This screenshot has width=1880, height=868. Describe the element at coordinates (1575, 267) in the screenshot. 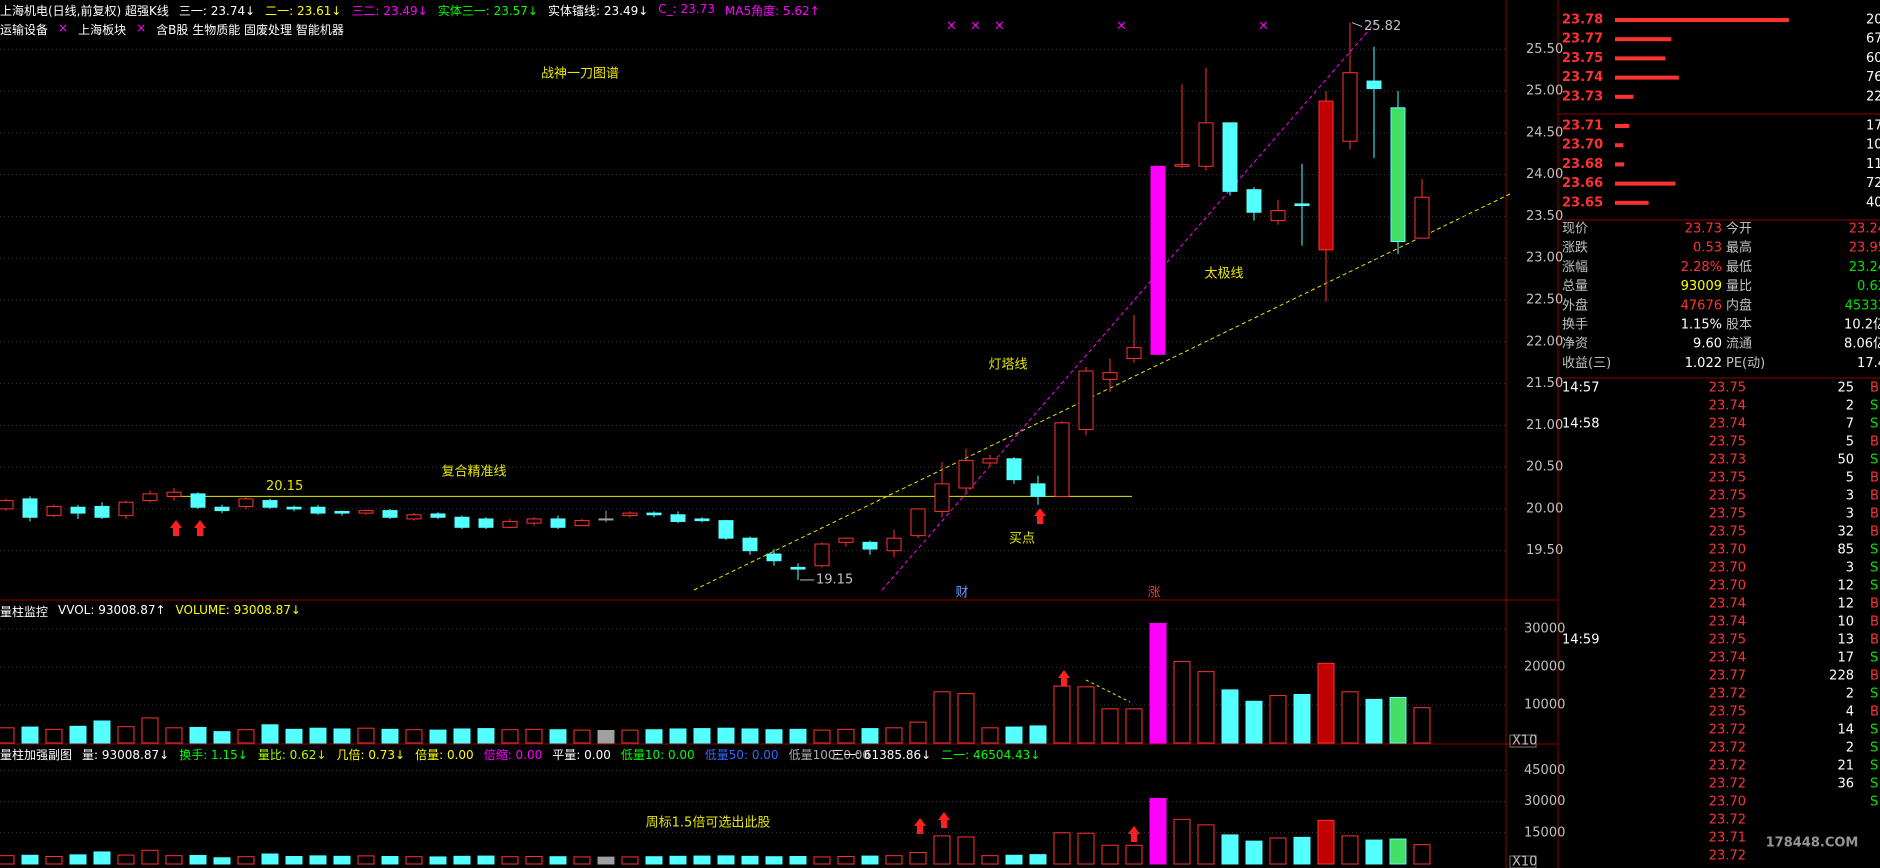

I see `quote-label: 涨幅` at that location.